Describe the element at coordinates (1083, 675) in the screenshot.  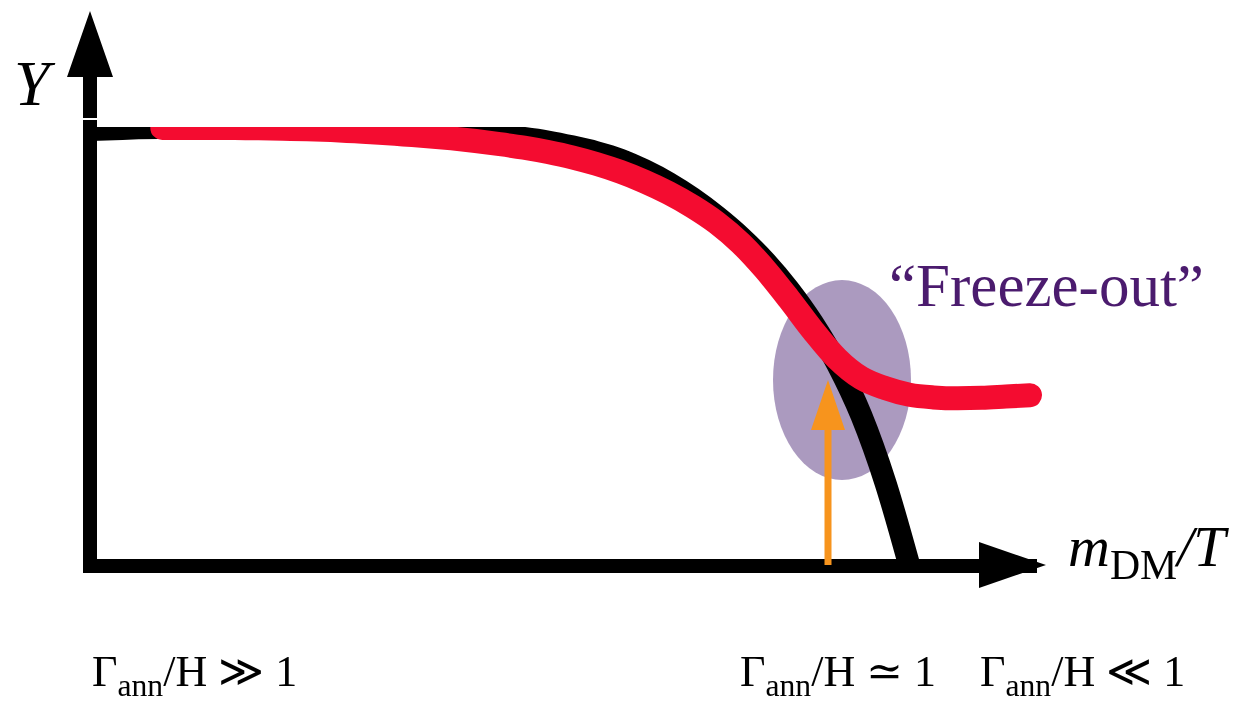
I see `text: Γ$_{ann}$/H ≪ 1` at that location.